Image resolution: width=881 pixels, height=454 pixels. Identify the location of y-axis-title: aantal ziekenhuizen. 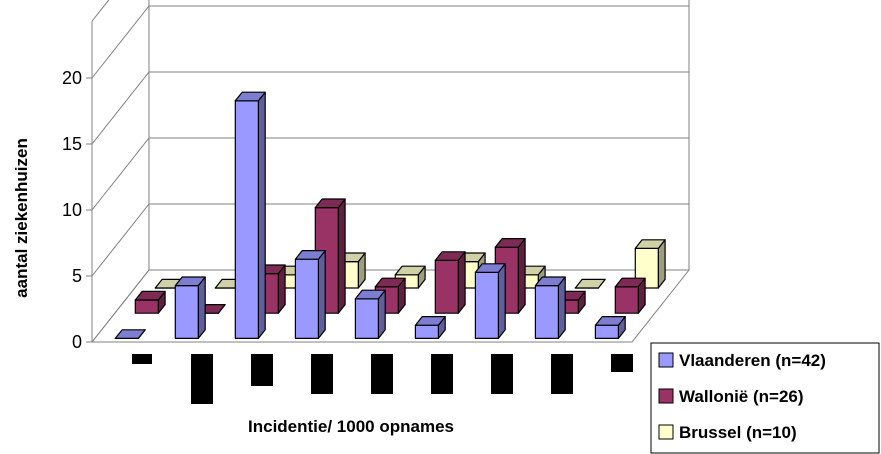
(21, 218).